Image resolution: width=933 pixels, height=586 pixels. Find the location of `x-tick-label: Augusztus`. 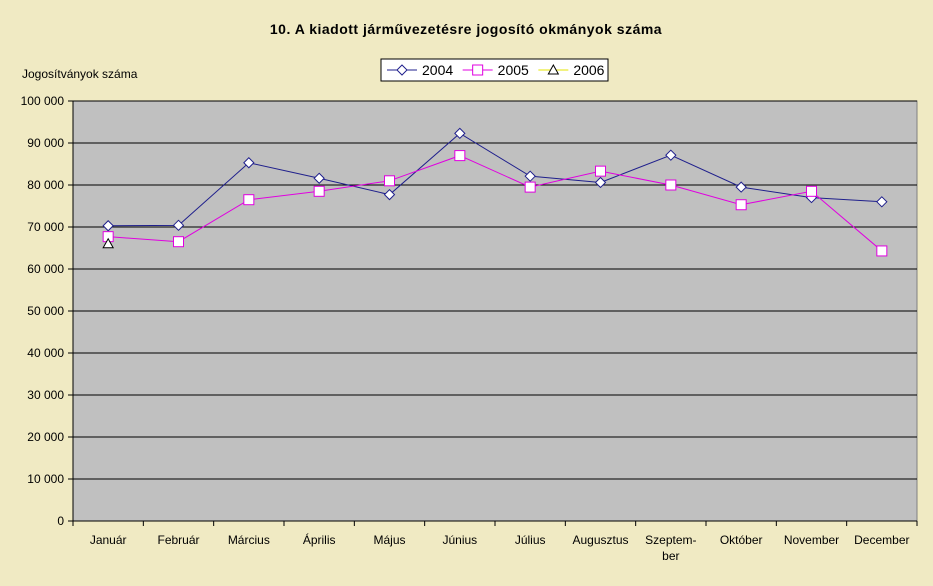

x-tick-label: Augusztus is located at coordinates (600, 540).